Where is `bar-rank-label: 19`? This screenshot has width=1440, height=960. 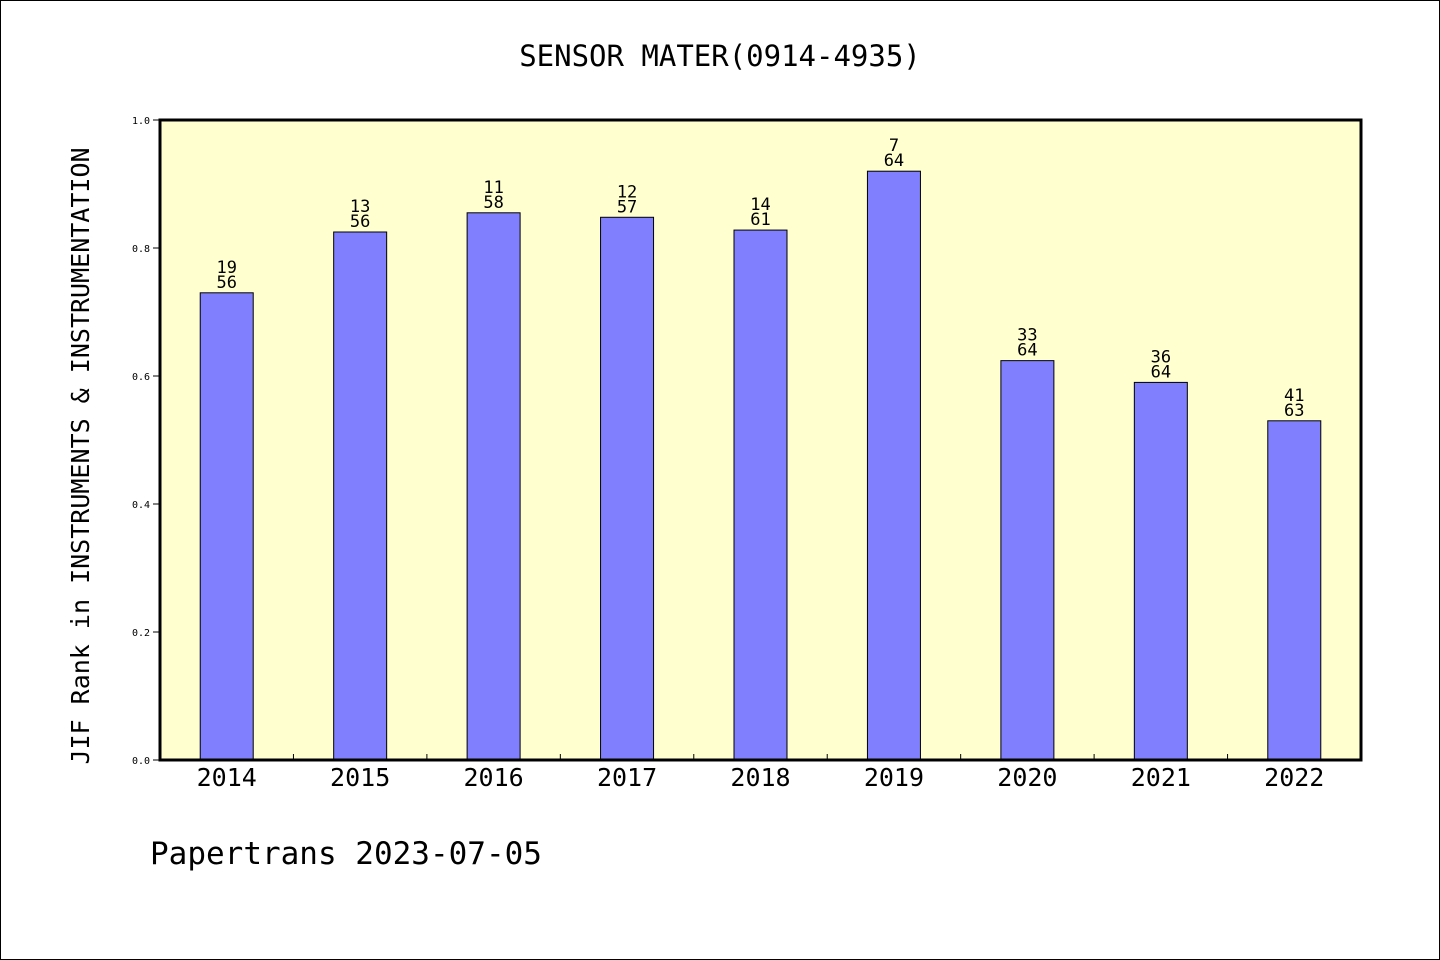
bar-rank-label: 19 is located at coordinates (226, 268).